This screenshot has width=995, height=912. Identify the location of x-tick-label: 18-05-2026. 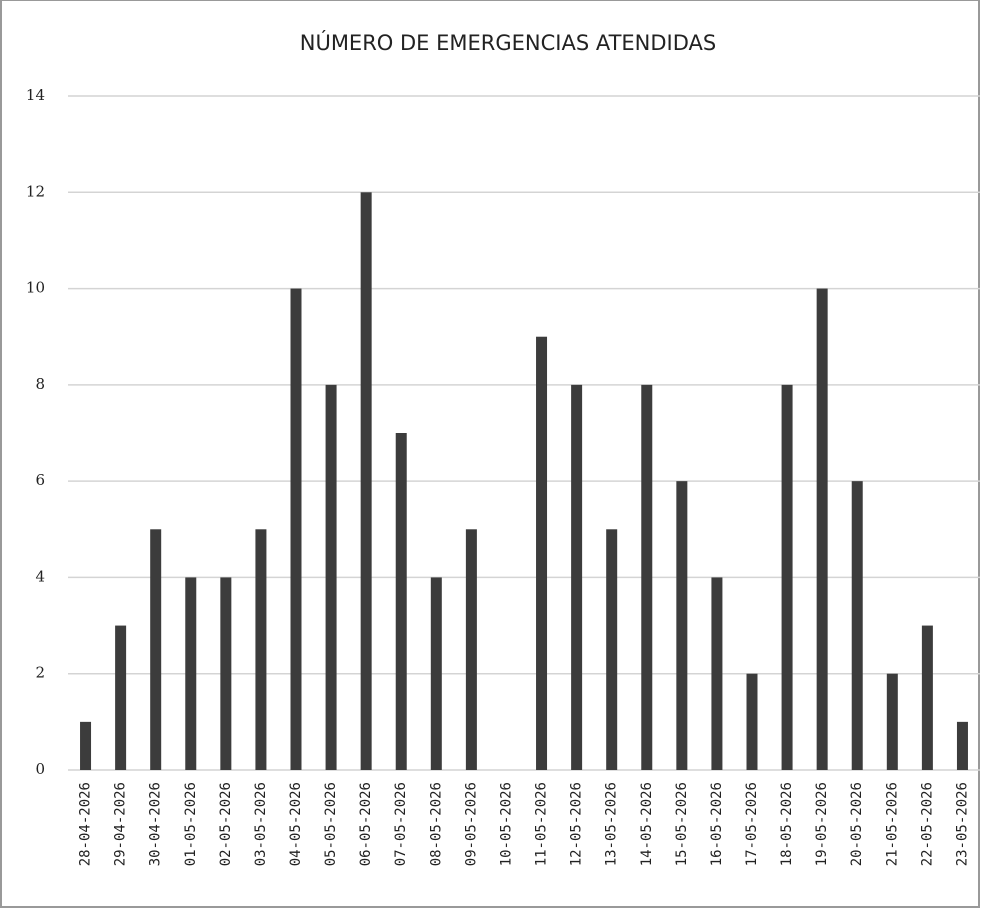
(787, 824).